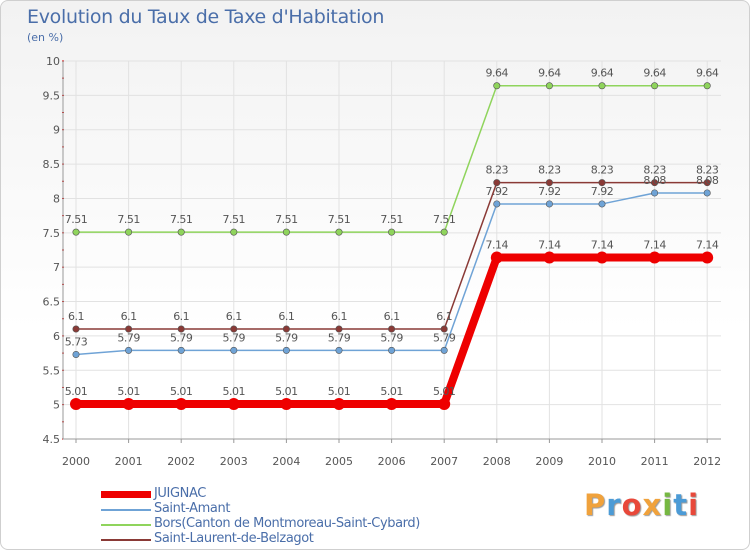 This screenshot has height=550, width=750. Describe the element at coordinates (52, 164) in the screenshot. I see `y-tick-label: 8.5` at that location.